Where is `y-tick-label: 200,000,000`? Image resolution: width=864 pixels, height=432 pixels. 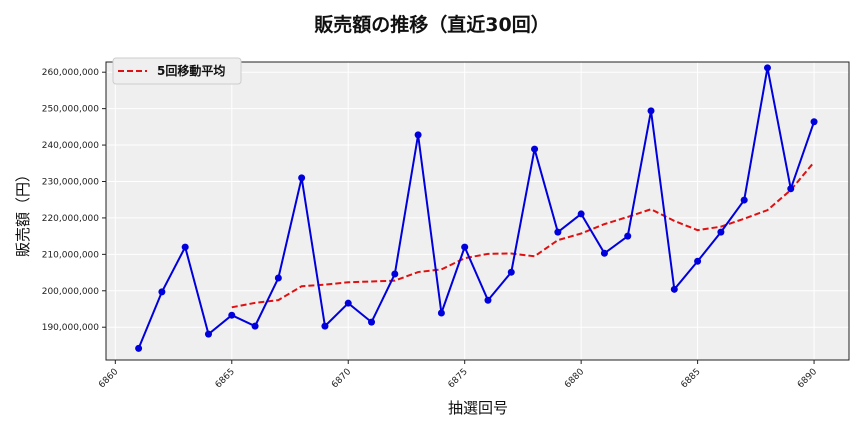 y-tick-label: 200,000,000 is located at coordinates (71, 292).